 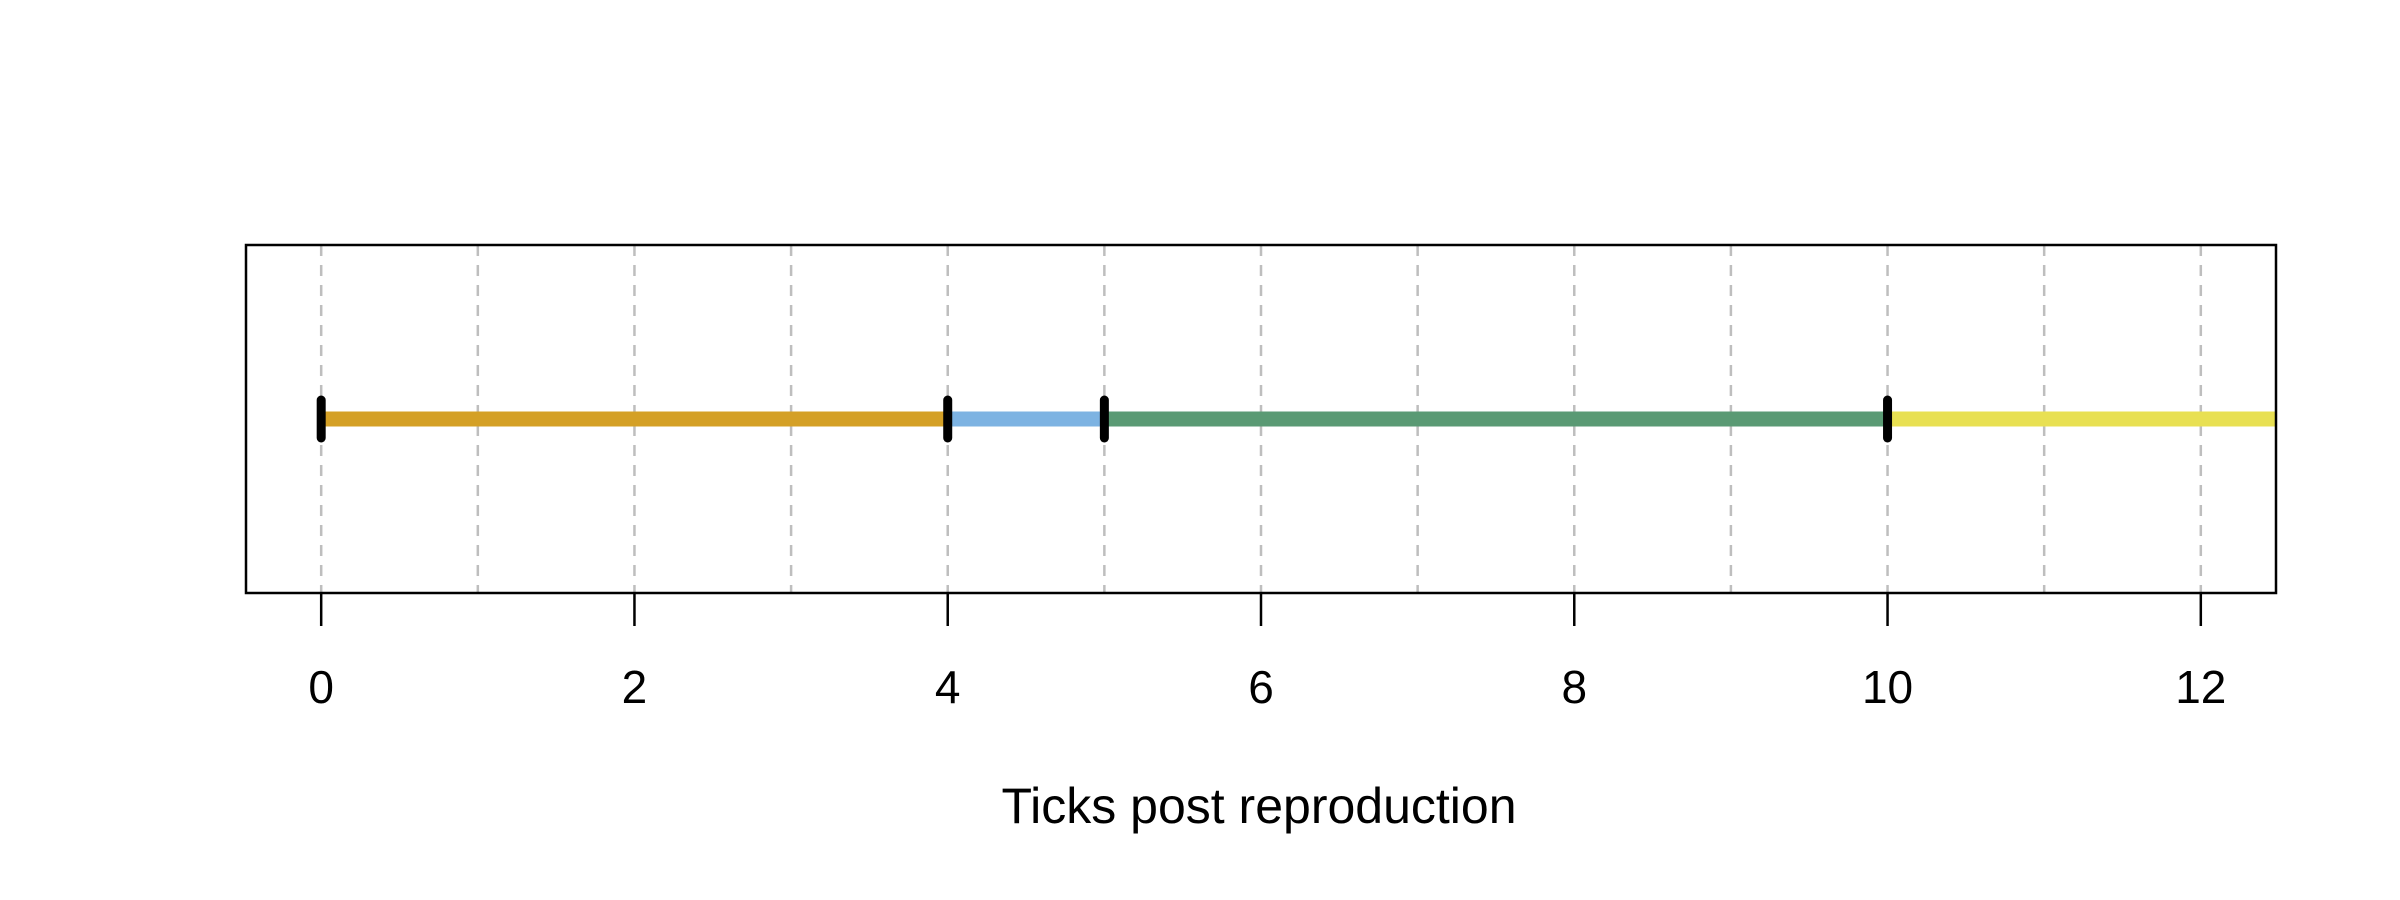 I want to click on x-tick-label: 0, so click(x=321, y=687).